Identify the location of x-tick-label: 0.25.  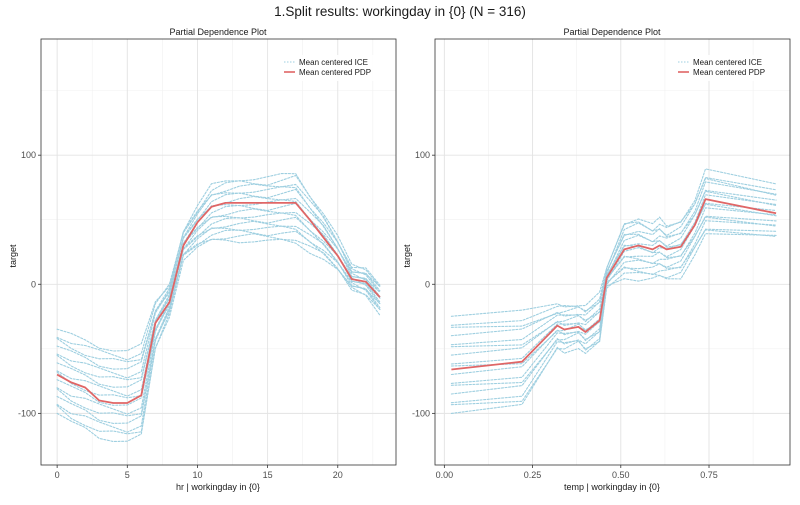
(533, 475).